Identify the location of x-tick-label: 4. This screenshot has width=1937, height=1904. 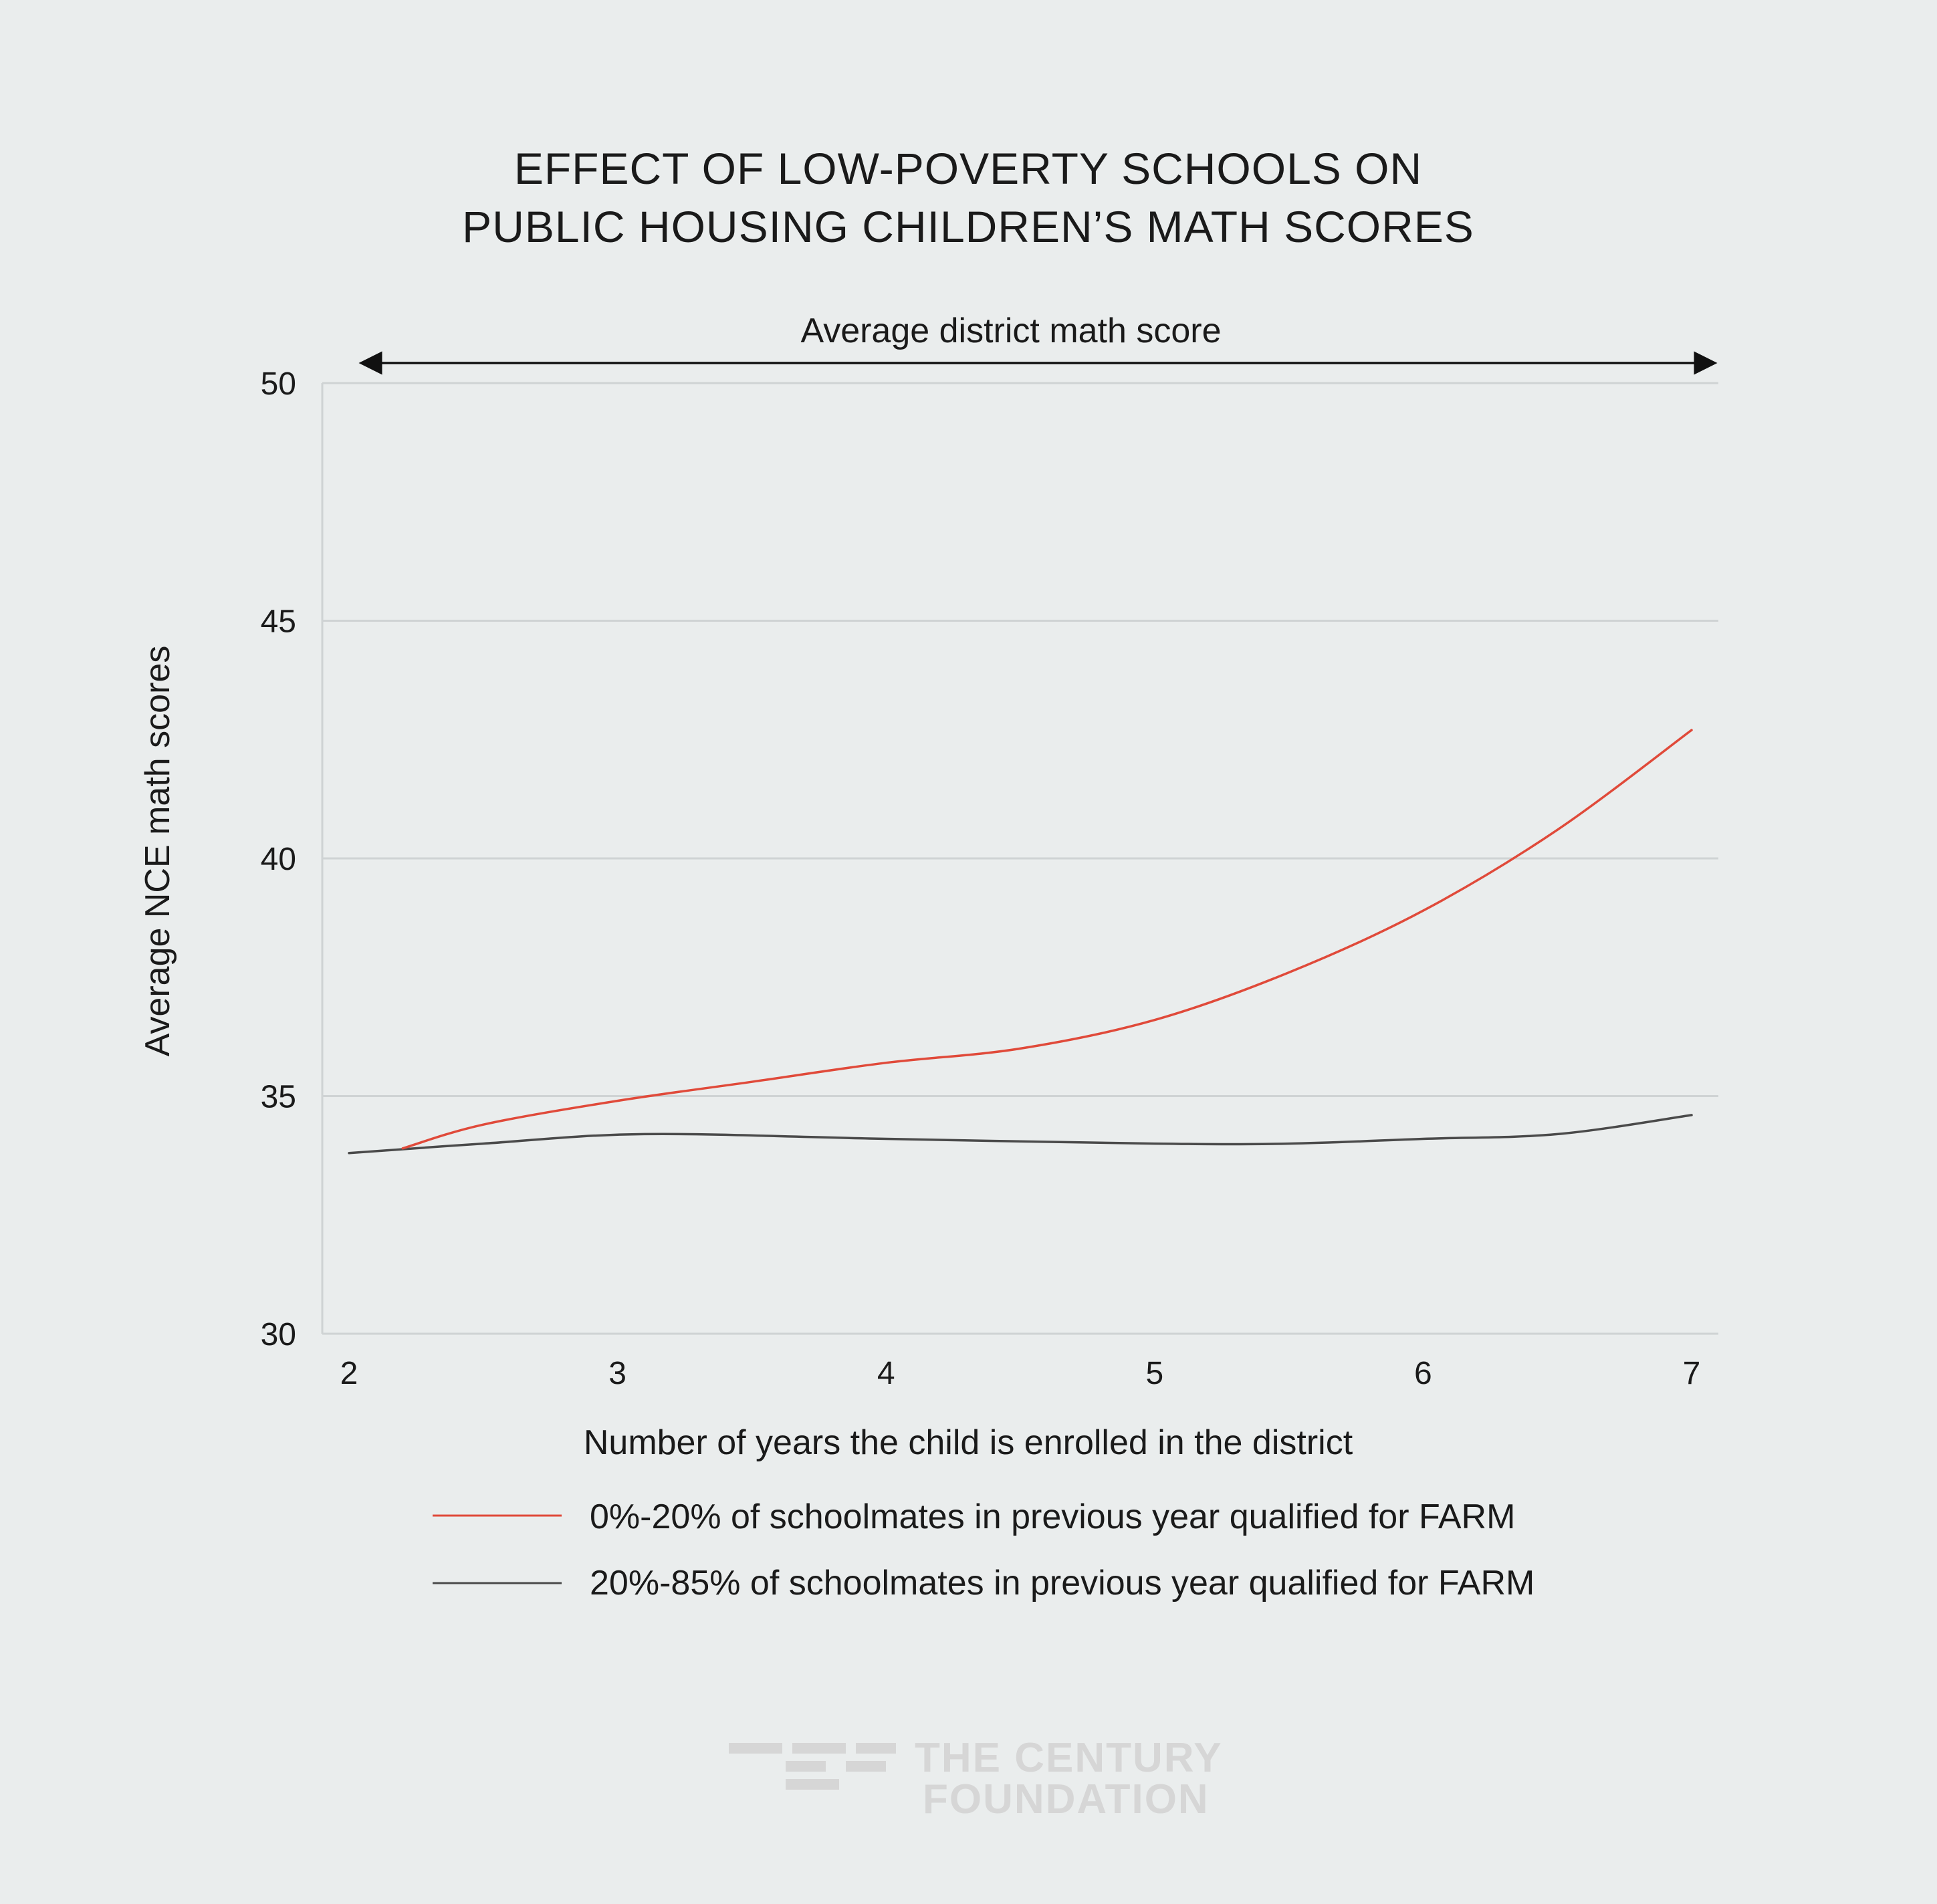
(886, 1373).